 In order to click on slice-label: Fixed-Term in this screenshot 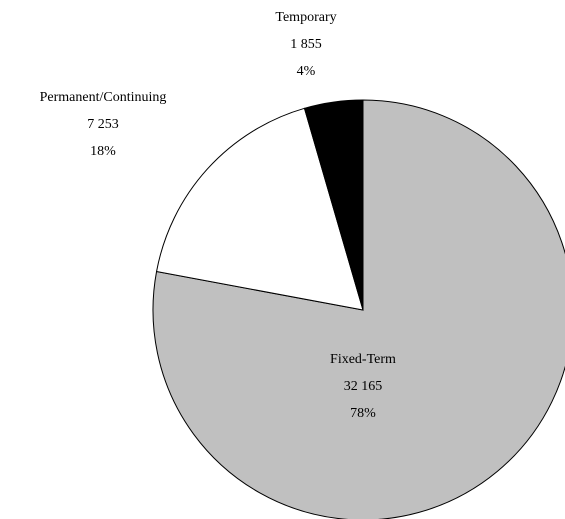, I will do `click(363, 359)`.